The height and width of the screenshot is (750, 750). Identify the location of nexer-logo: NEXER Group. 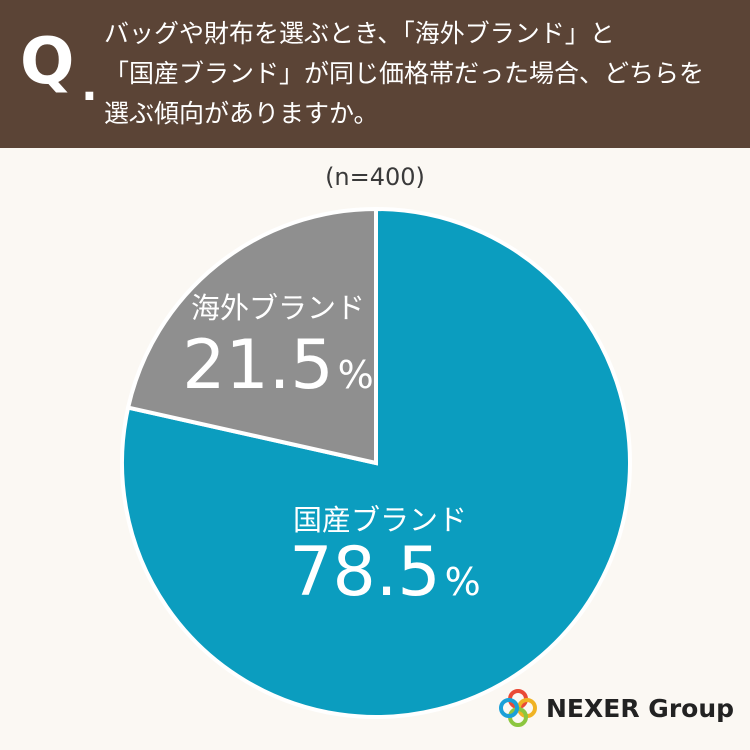
(616, 708).